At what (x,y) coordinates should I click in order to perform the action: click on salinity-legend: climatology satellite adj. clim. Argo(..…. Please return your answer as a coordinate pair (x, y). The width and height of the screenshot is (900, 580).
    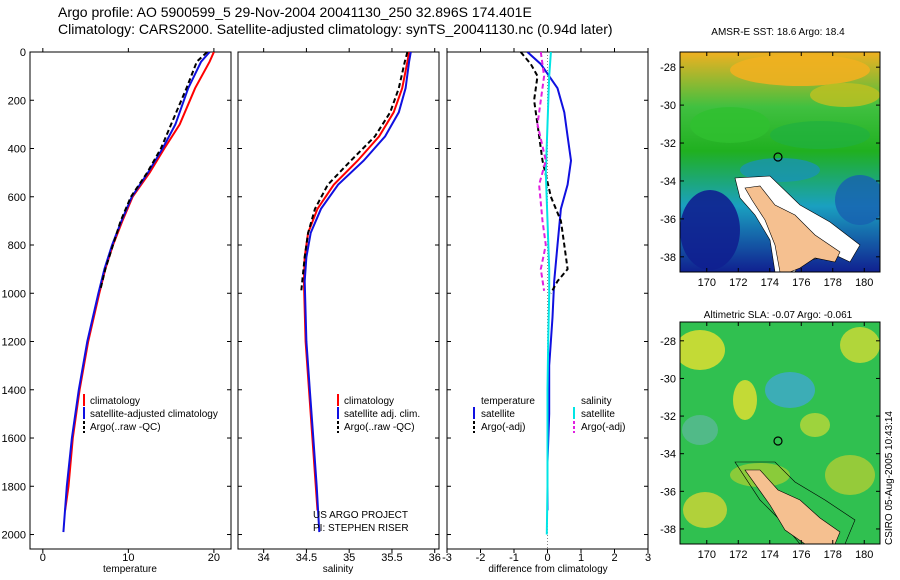
    Looking at the image, I should click on (378, 413).